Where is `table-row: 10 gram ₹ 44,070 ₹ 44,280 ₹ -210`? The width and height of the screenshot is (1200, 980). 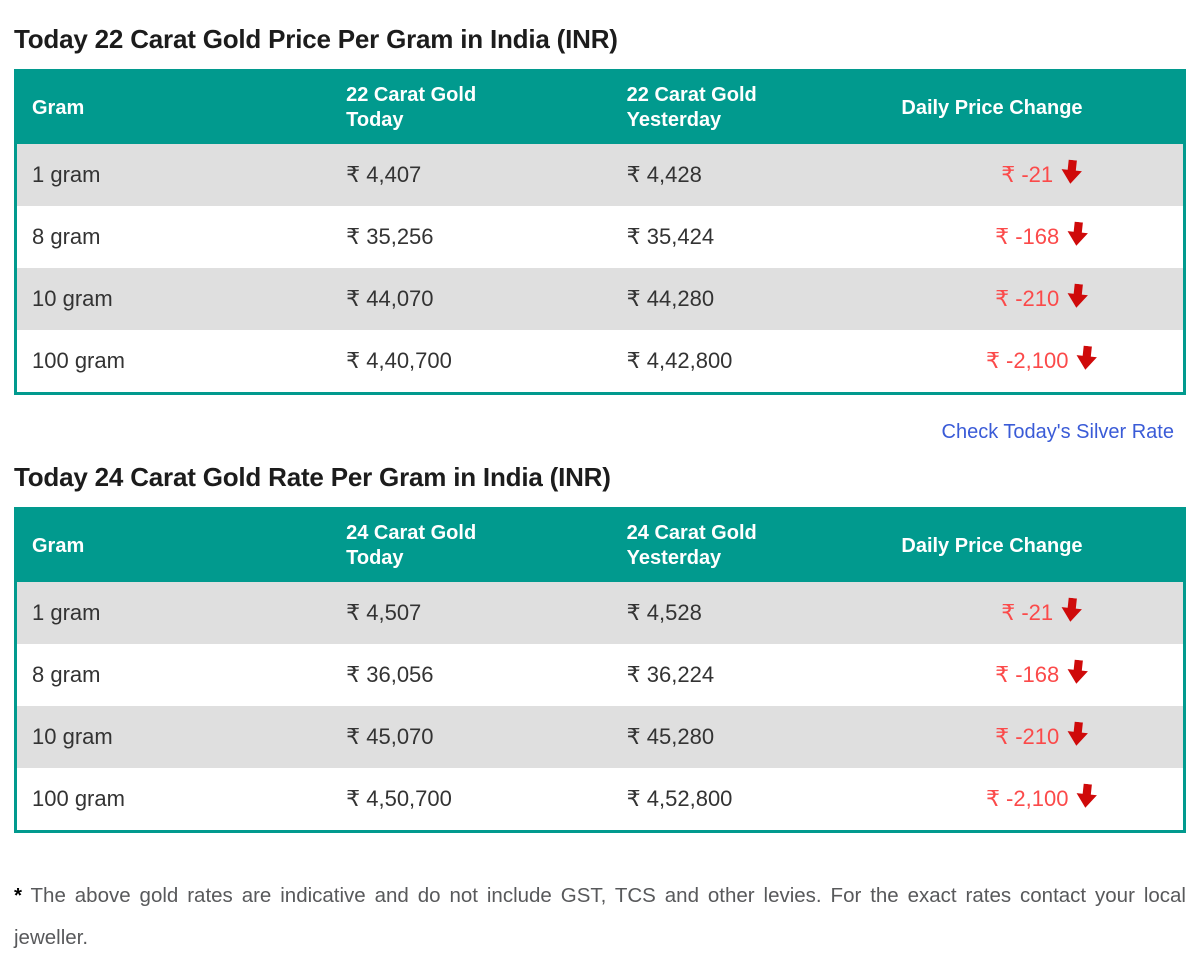 table-row: 10 gram ₹ 44,070 ₹ 44,280 ₹ -210 is located at coordinates (600, 299).